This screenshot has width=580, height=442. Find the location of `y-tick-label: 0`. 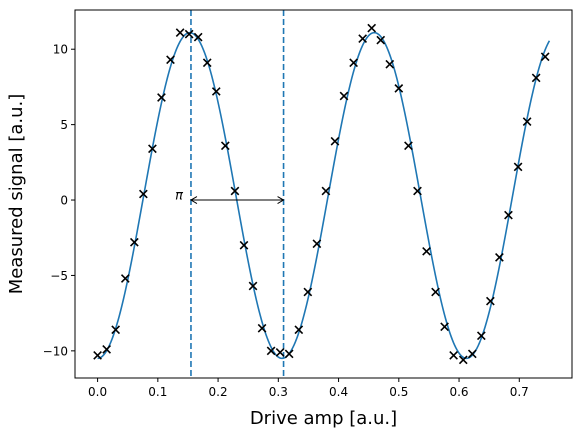

y-tick-label: 0 is located at coordinates (64, 201).